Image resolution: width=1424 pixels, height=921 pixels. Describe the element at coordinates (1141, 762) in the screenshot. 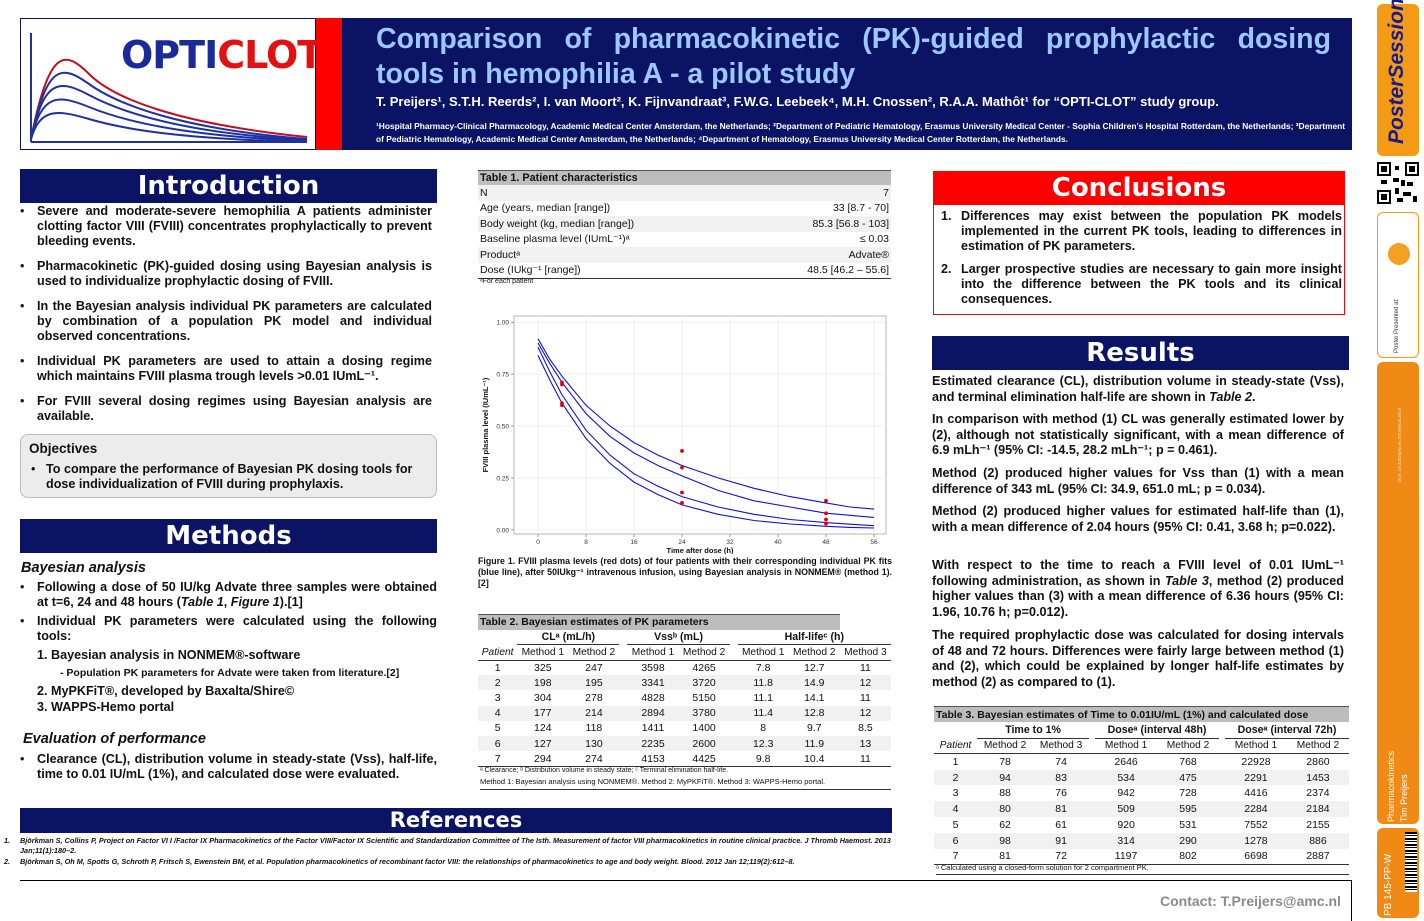

I see `table-row: 1 78 74 2646 768 22928 2860` at that location.